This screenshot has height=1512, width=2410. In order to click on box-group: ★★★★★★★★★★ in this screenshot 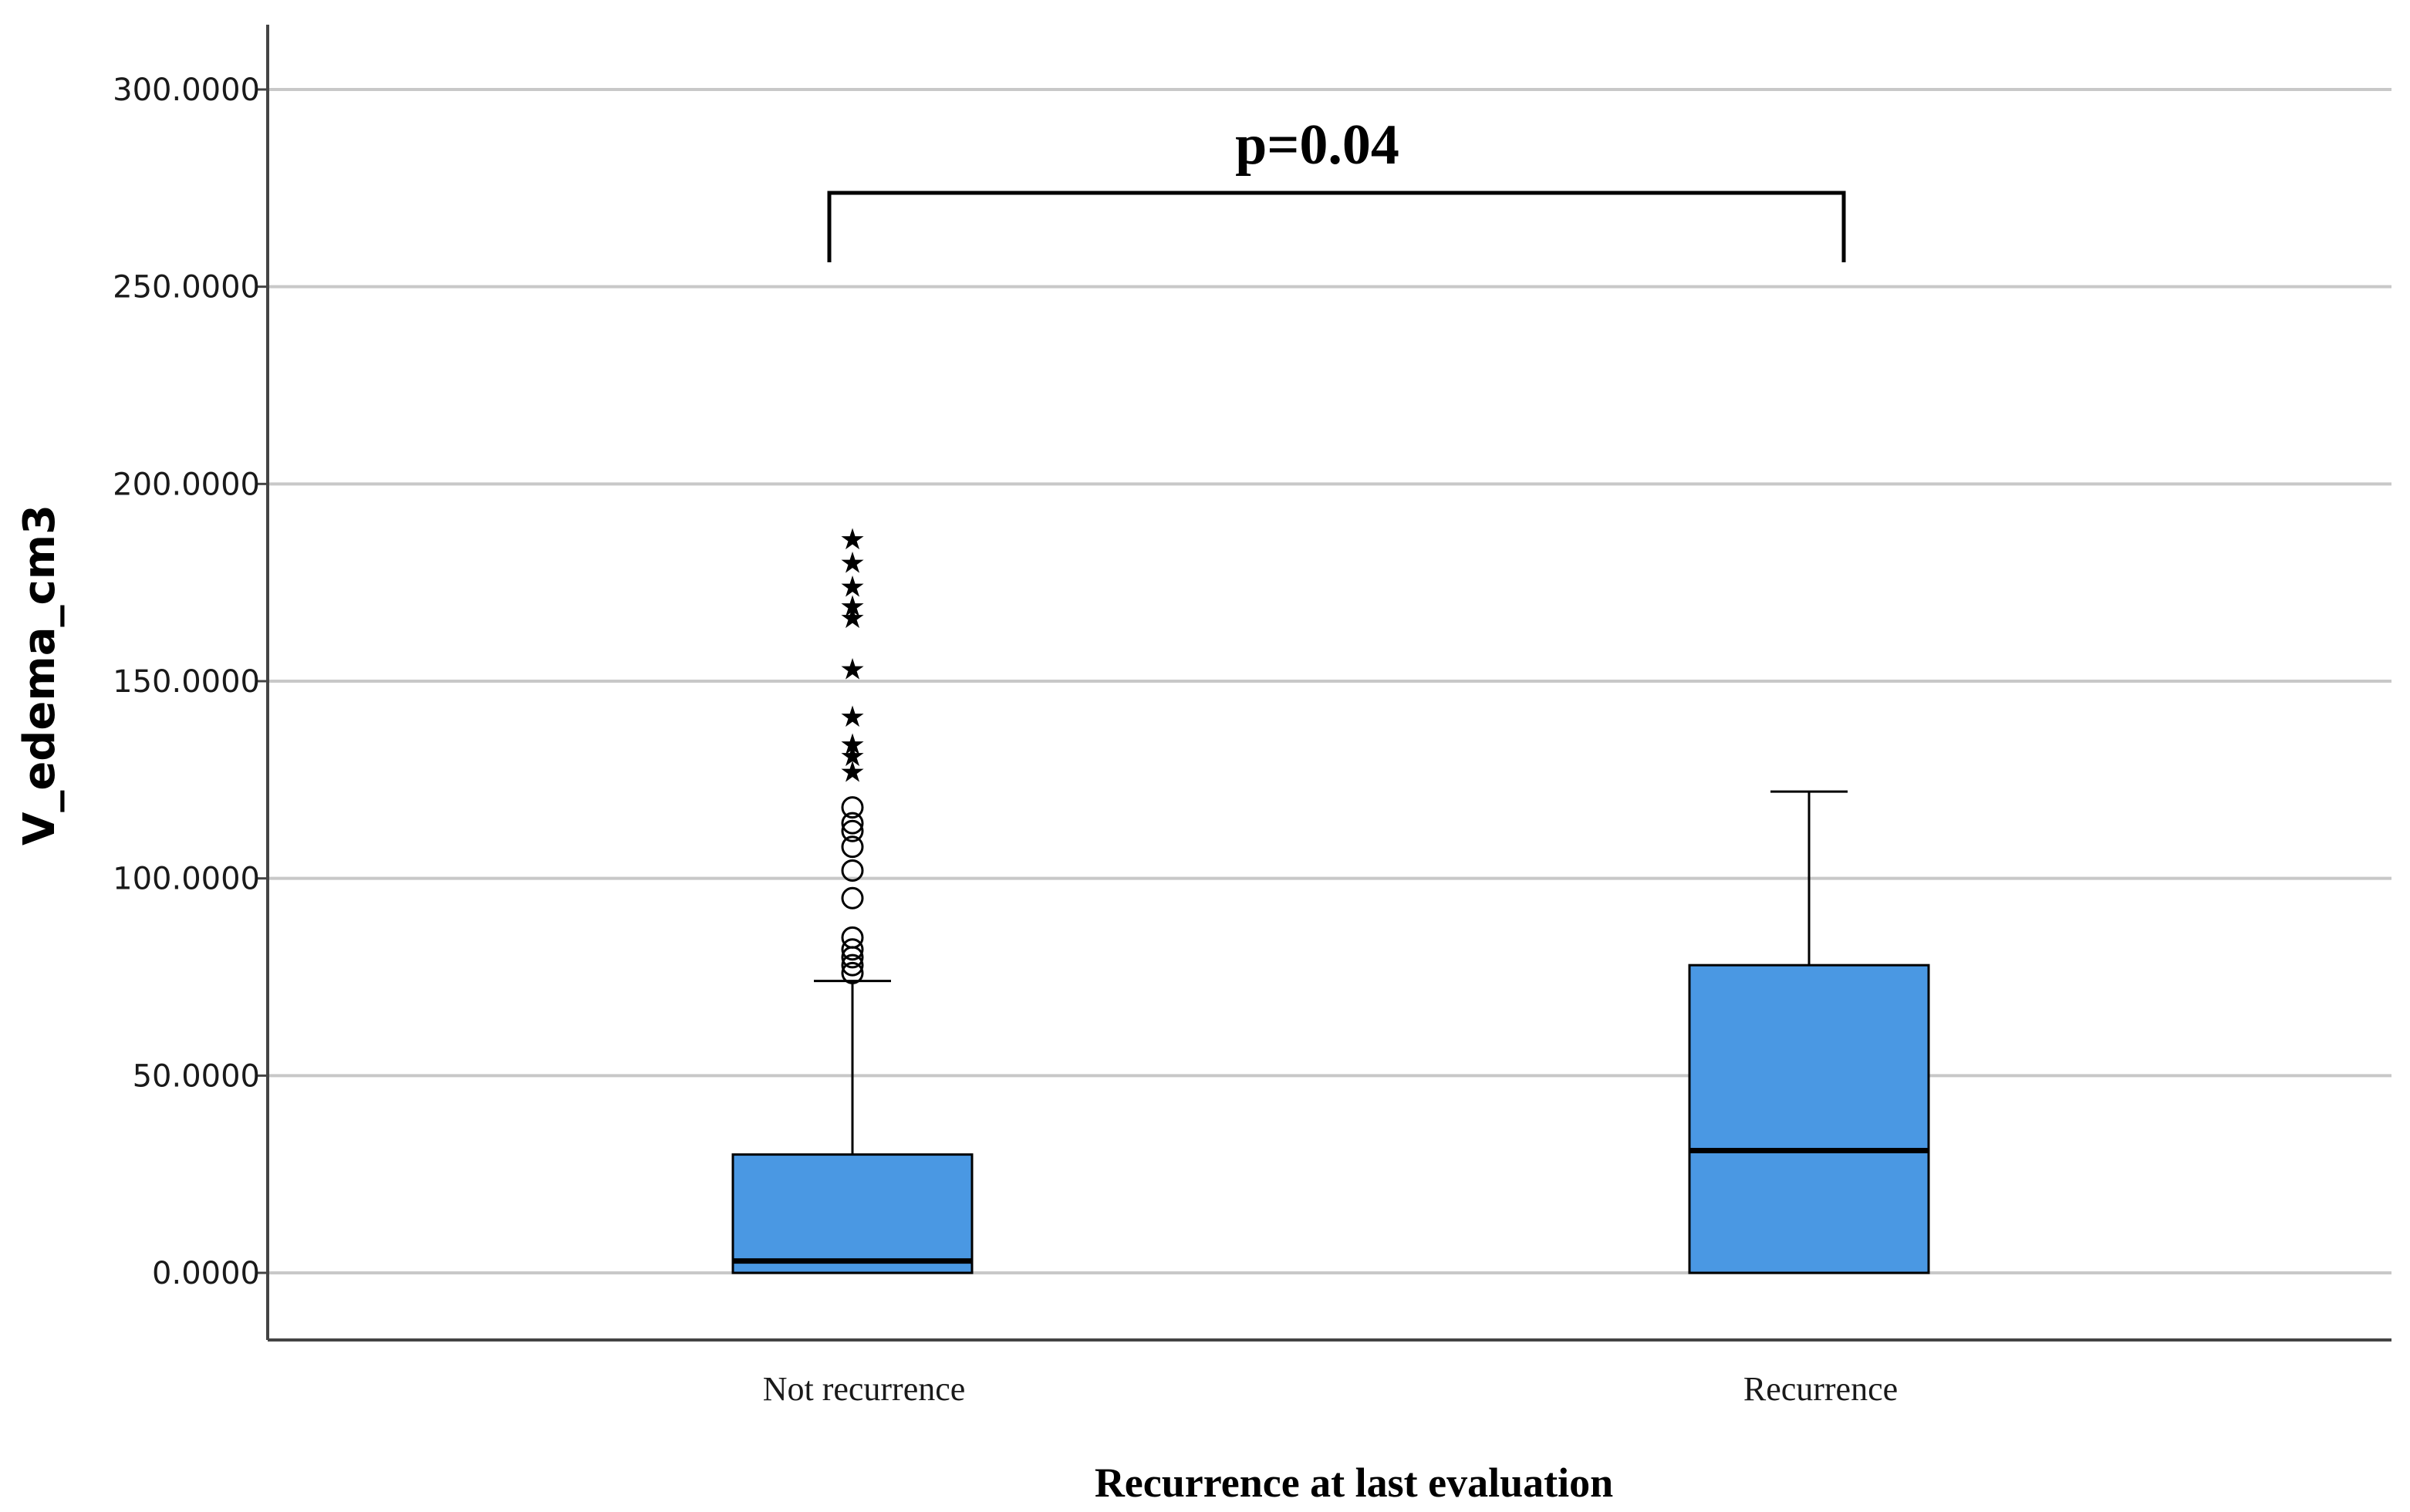, I will do `click(852, 898)`.